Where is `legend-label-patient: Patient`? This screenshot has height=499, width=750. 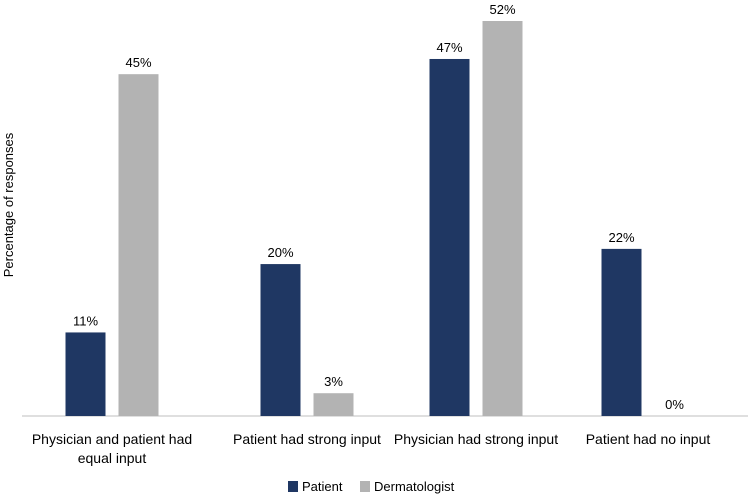
legend-label-patient: Patient is located at coordinates (322, 486).